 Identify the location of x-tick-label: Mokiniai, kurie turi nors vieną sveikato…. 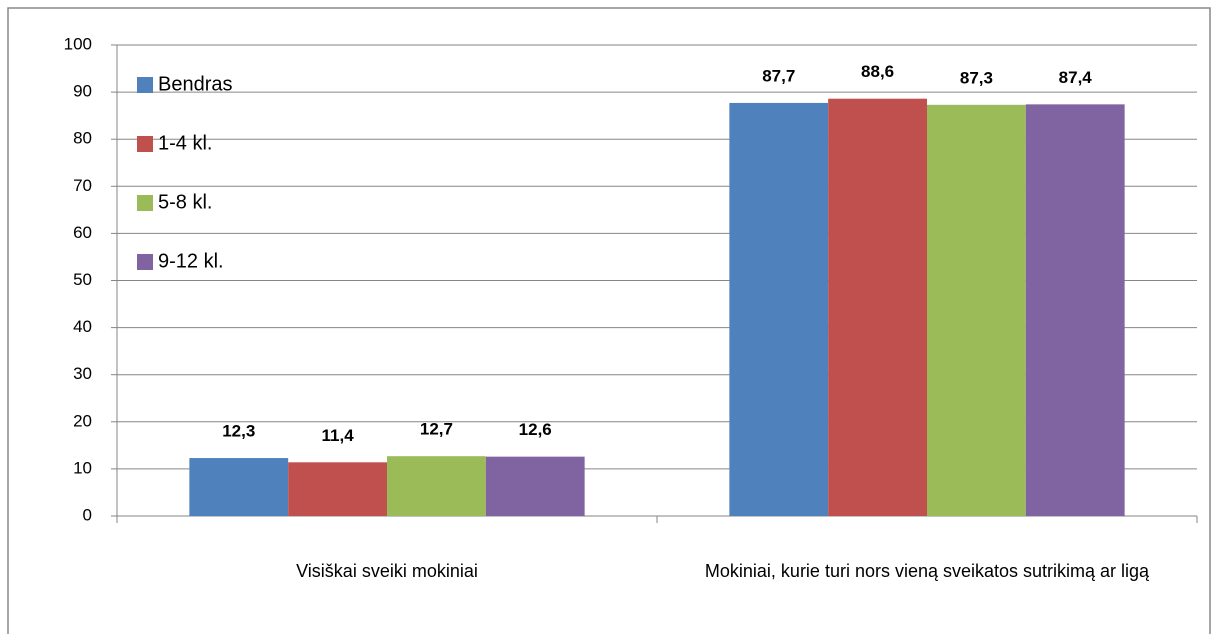
(927, 571).